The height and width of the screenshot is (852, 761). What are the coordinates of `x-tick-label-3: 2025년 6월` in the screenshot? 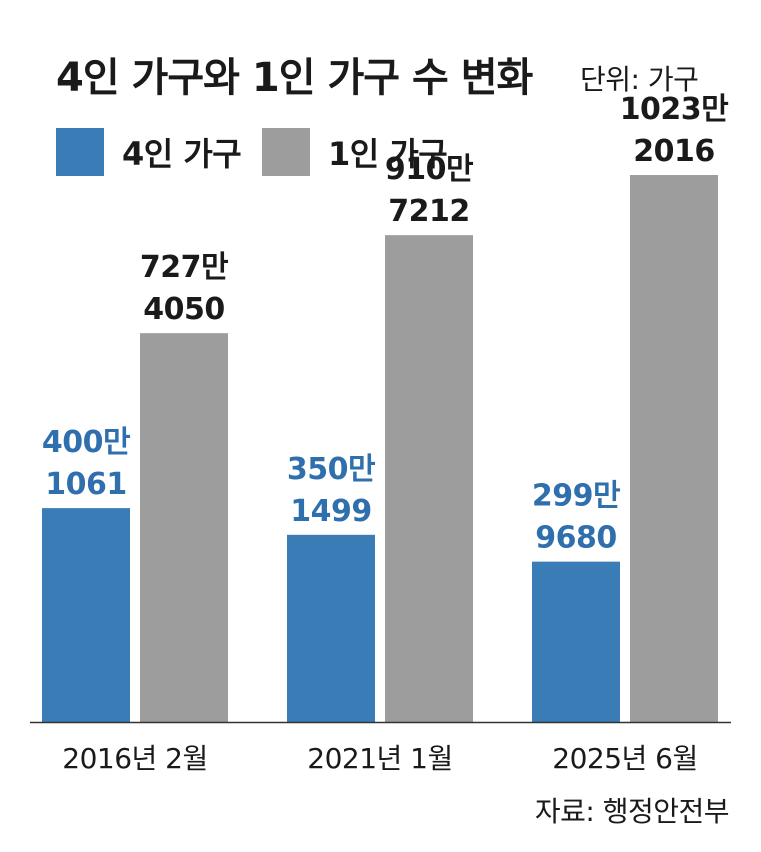 It's located at (625, 758).